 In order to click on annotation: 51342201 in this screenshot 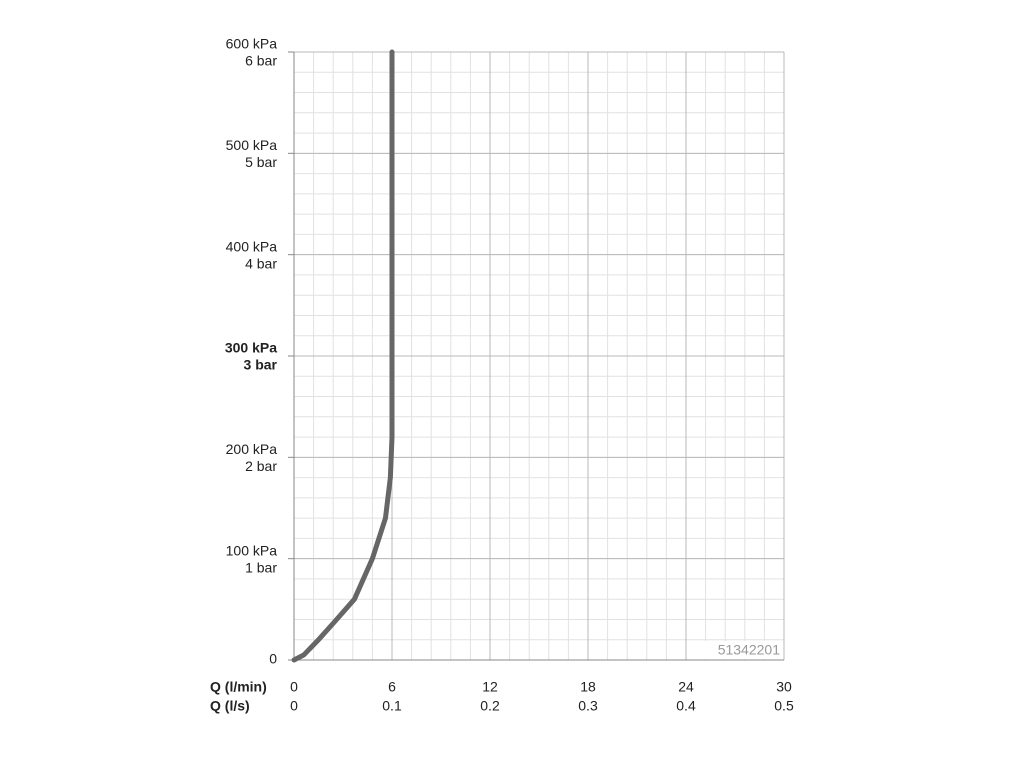, I will do `click(749, 650)`.